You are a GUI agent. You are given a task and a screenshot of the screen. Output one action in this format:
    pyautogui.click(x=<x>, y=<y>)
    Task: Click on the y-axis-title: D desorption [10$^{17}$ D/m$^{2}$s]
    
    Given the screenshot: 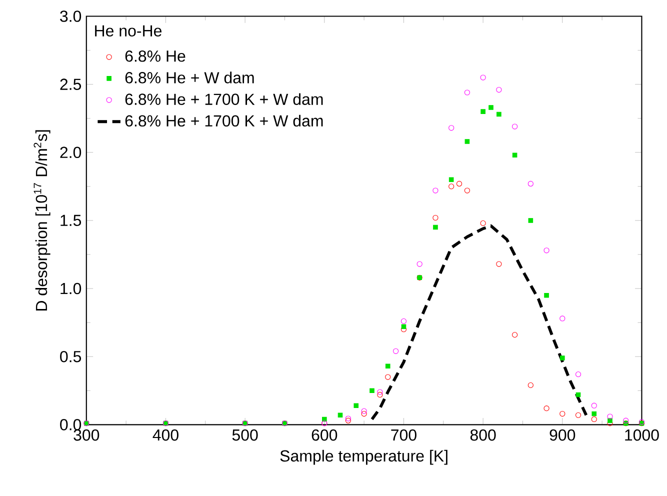 What is the action you would take?
    pyautogui.click(x=42, y=220)
    